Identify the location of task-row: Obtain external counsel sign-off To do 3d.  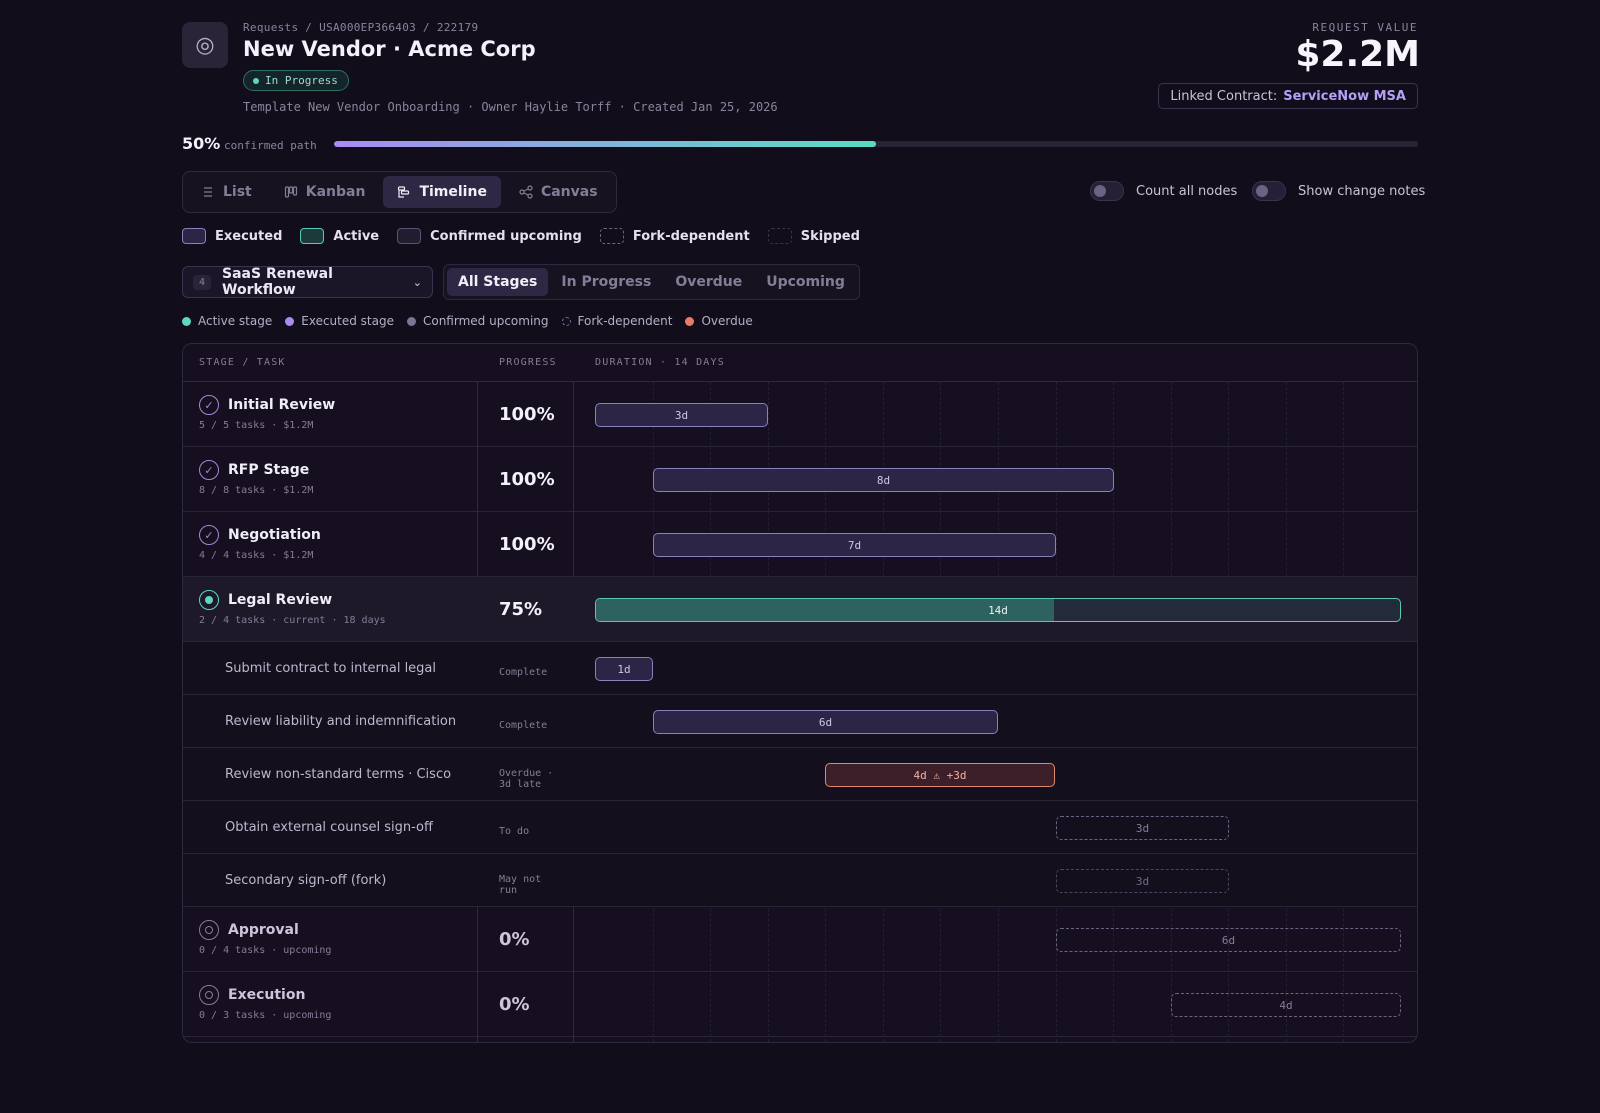
(800, 827).